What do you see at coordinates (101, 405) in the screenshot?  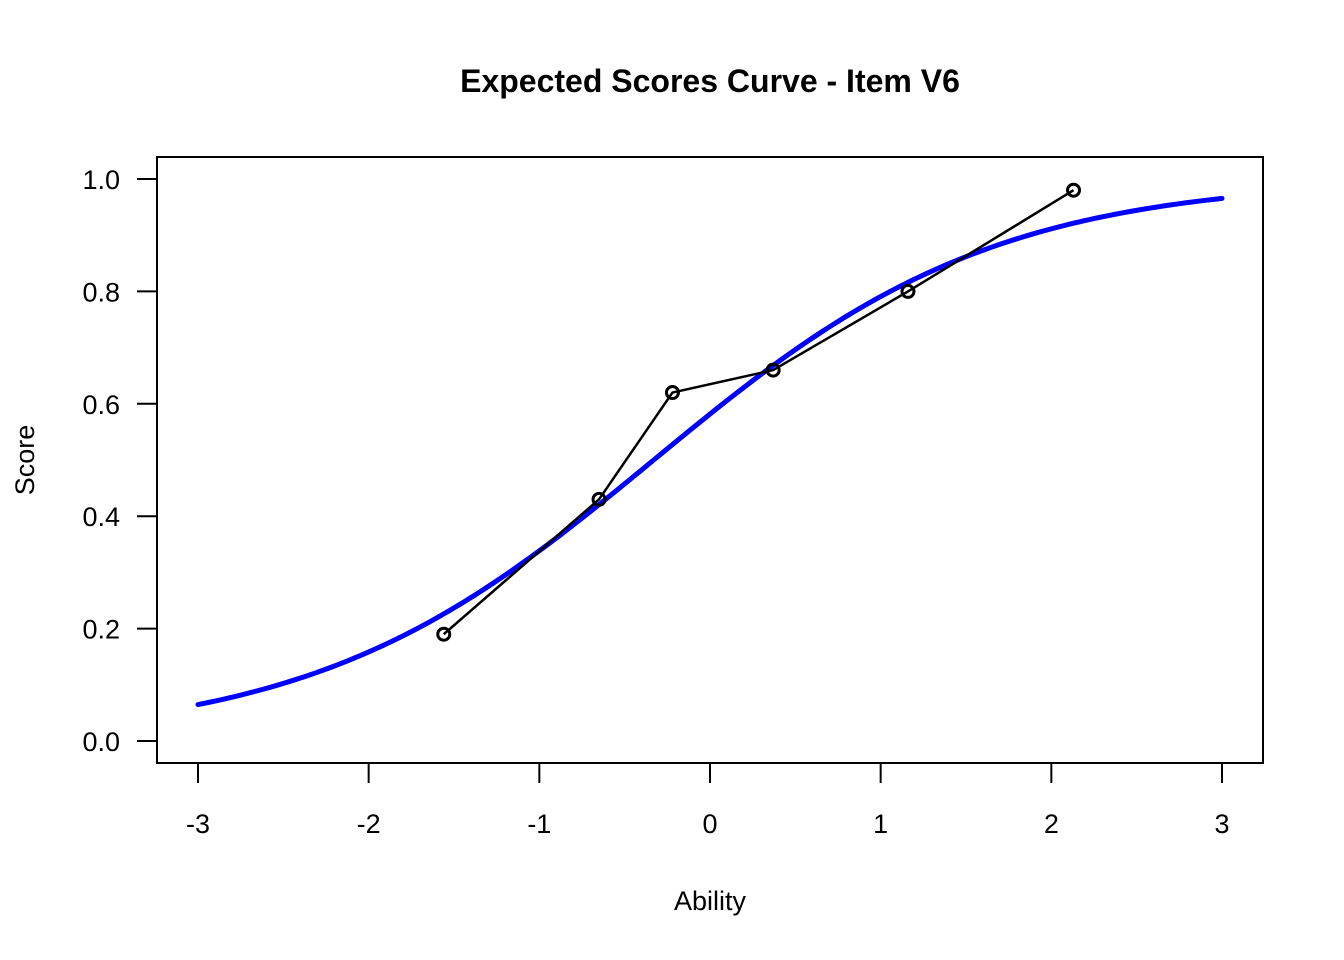 I see `y-tick-label: 0.6` at bounding box center [101, 405].